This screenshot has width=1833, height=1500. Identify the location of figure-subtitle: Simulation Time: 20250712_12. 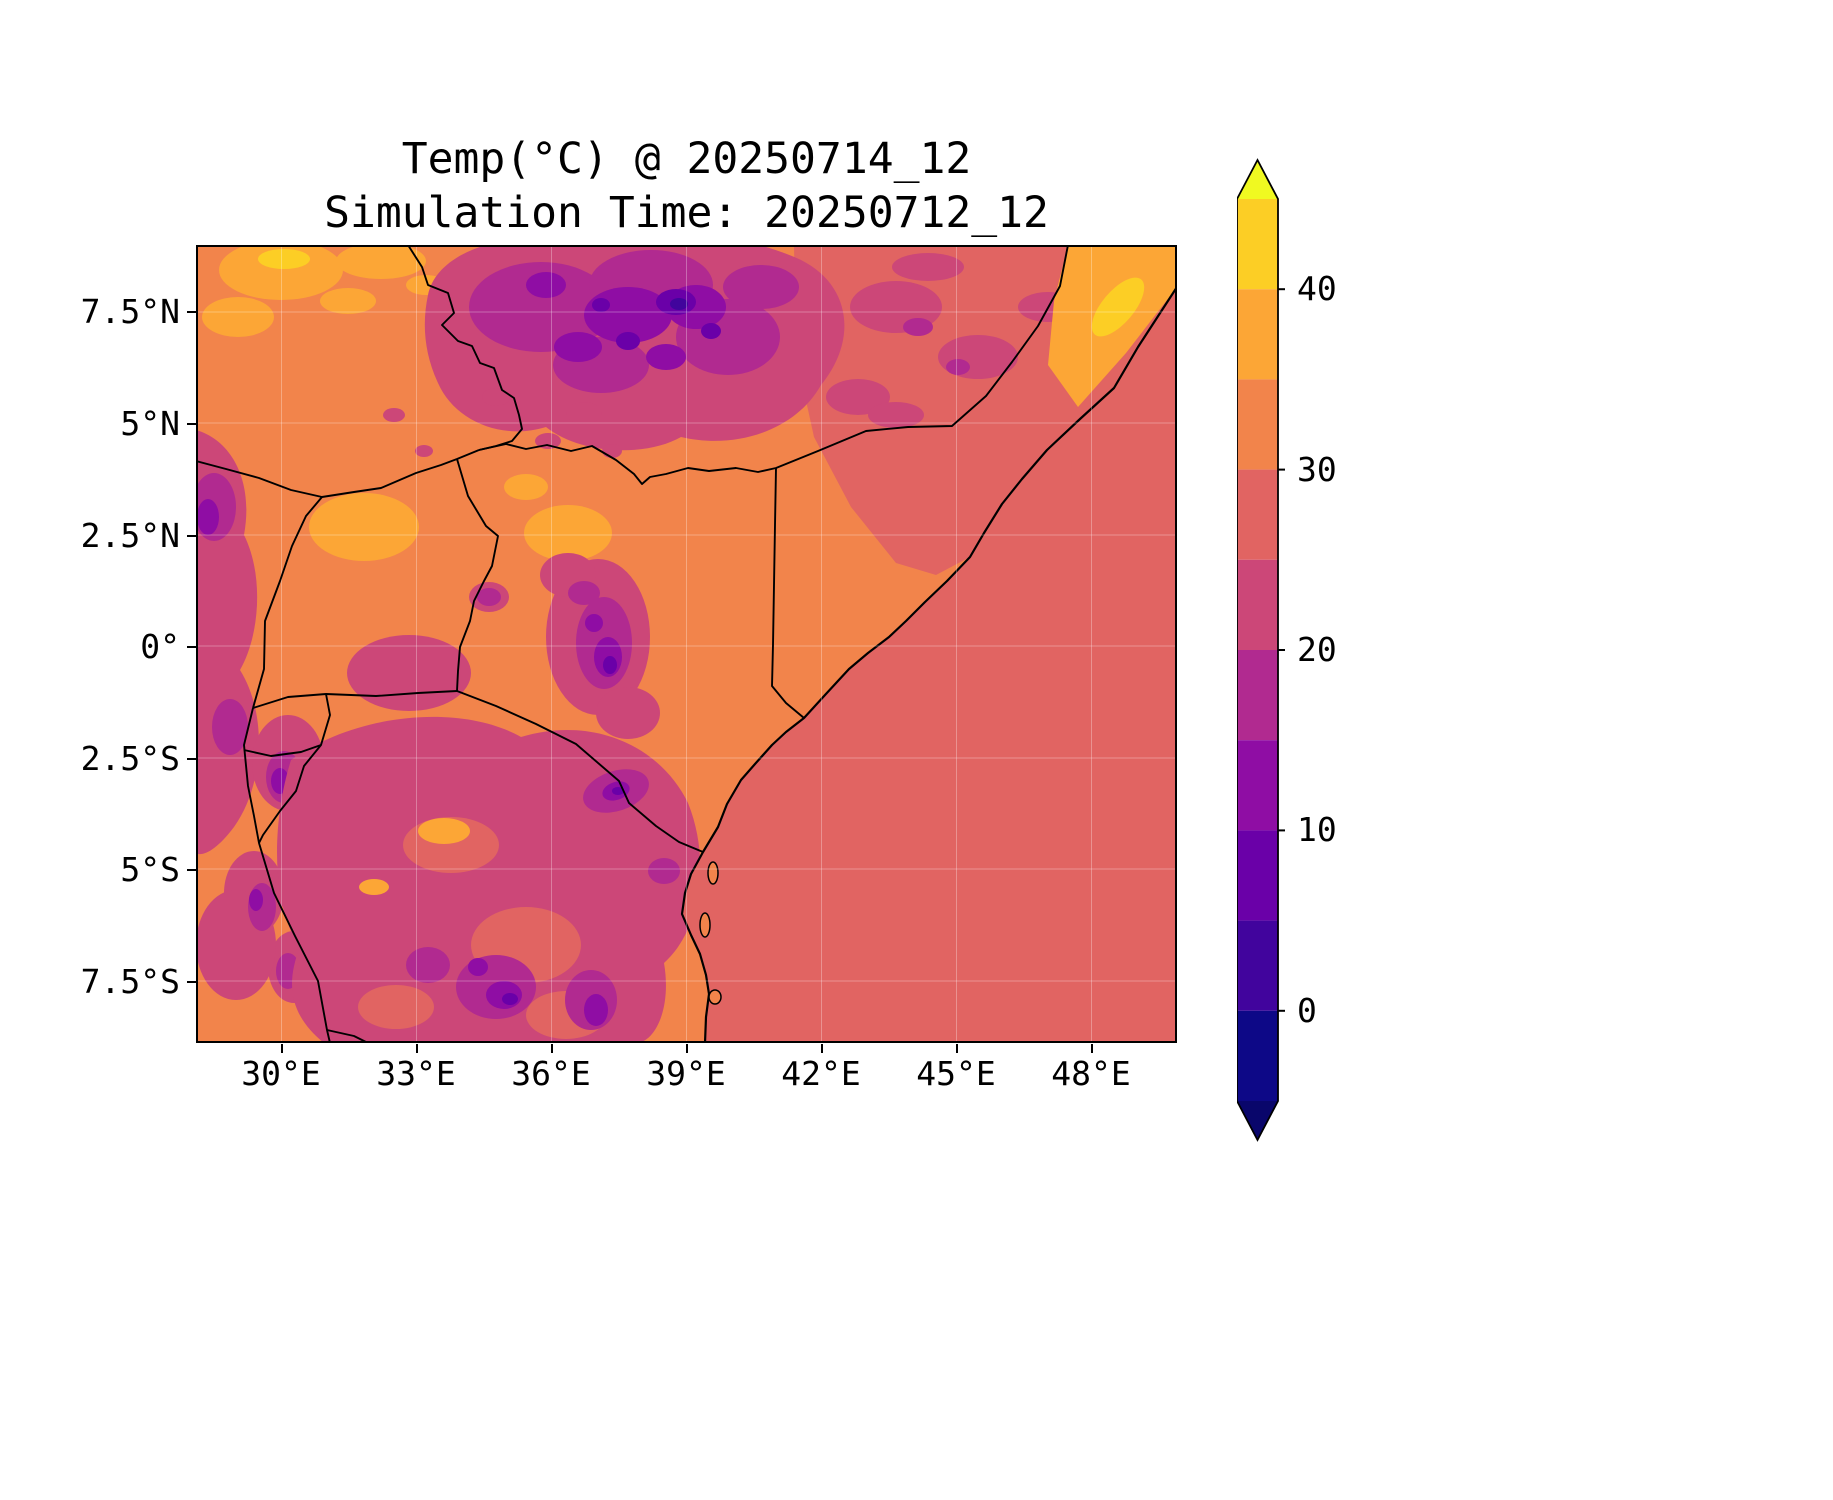
(686, 213).